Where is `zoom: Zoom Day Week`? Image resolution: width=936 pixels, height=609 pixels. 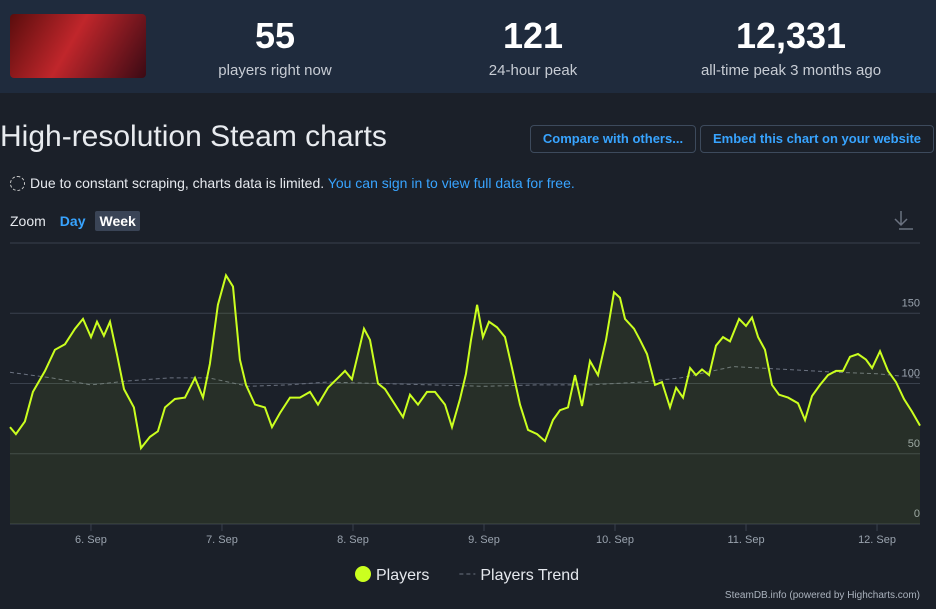 zoom: Zoom Day Week is located at coordinates (75, 221).